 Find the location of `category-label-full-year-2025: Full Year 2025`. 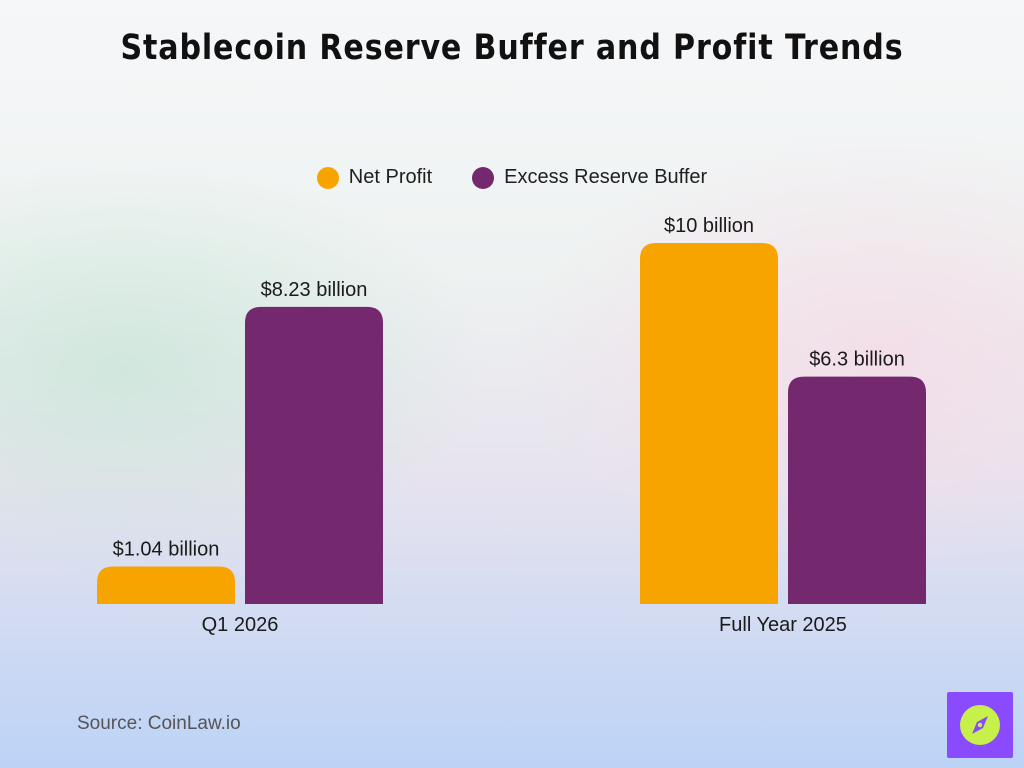

category-label-full-year-2025: Full Year 2025 is located at coordinates (783, 625).